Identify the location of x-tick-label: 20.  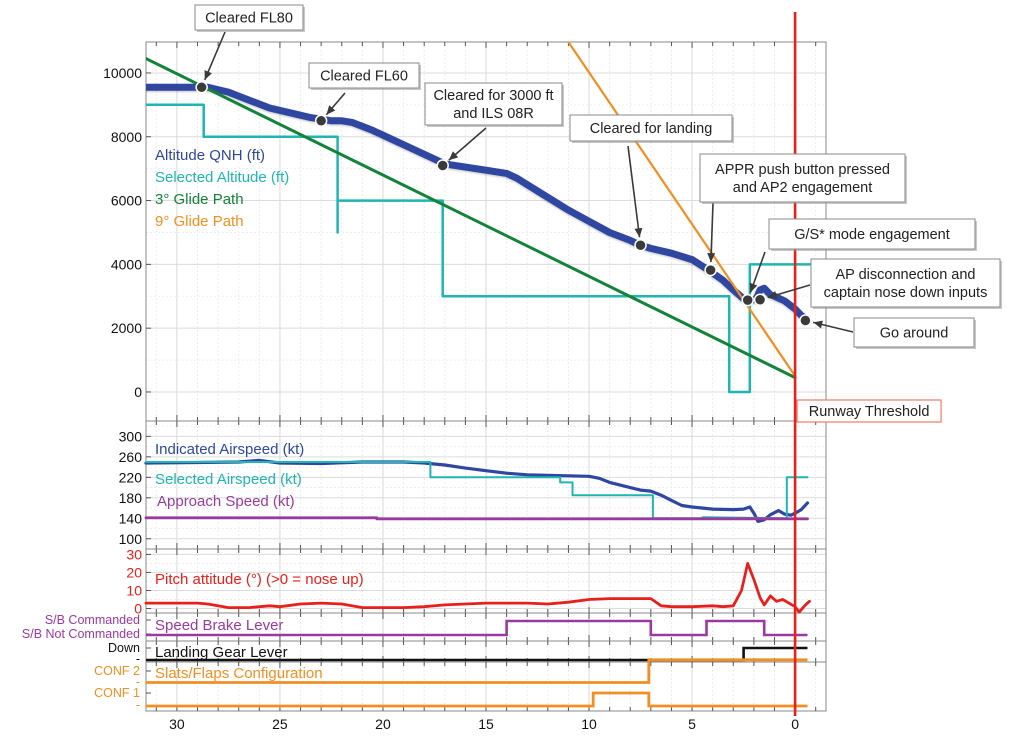
(383, 724).